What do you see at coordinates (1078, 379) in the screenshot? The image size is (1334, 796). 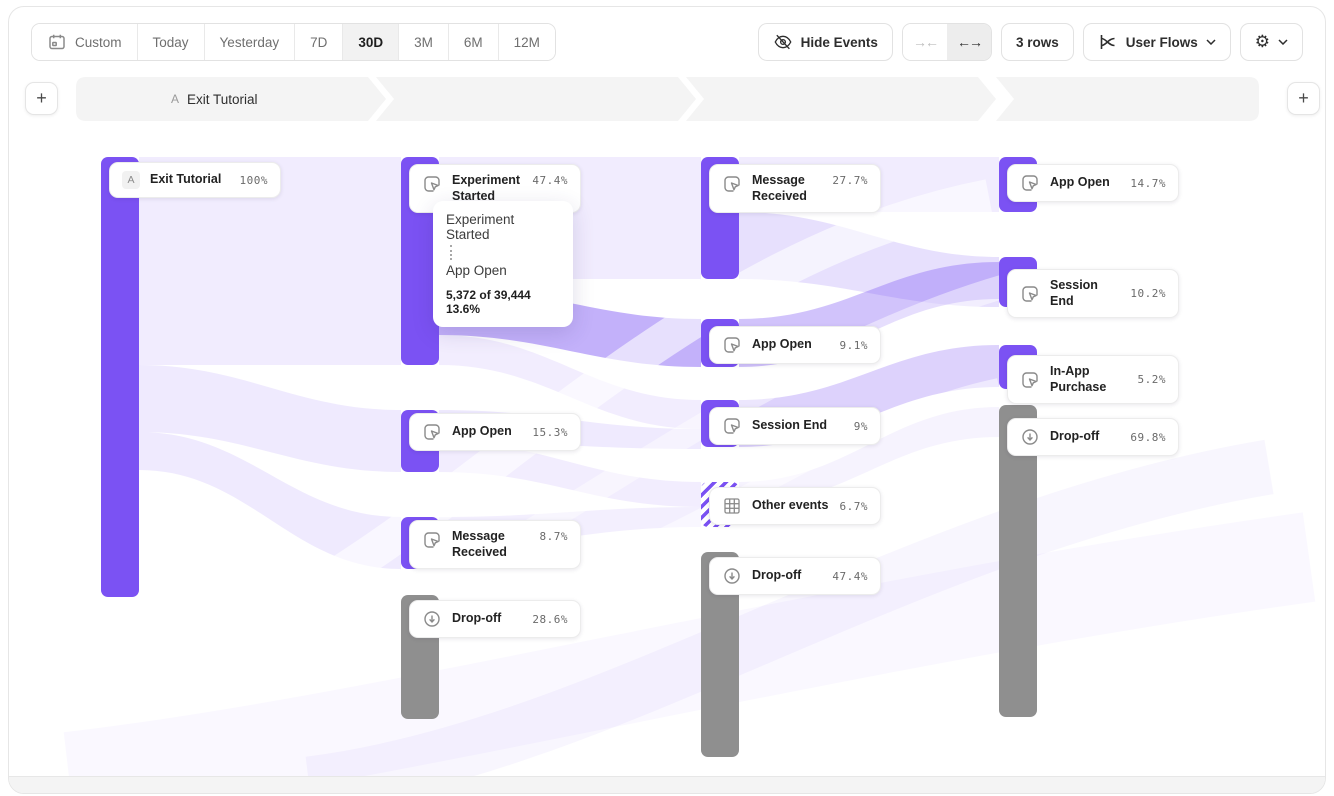 I see `node-label: In-App Purchase` at bounding box center [1078, 379].